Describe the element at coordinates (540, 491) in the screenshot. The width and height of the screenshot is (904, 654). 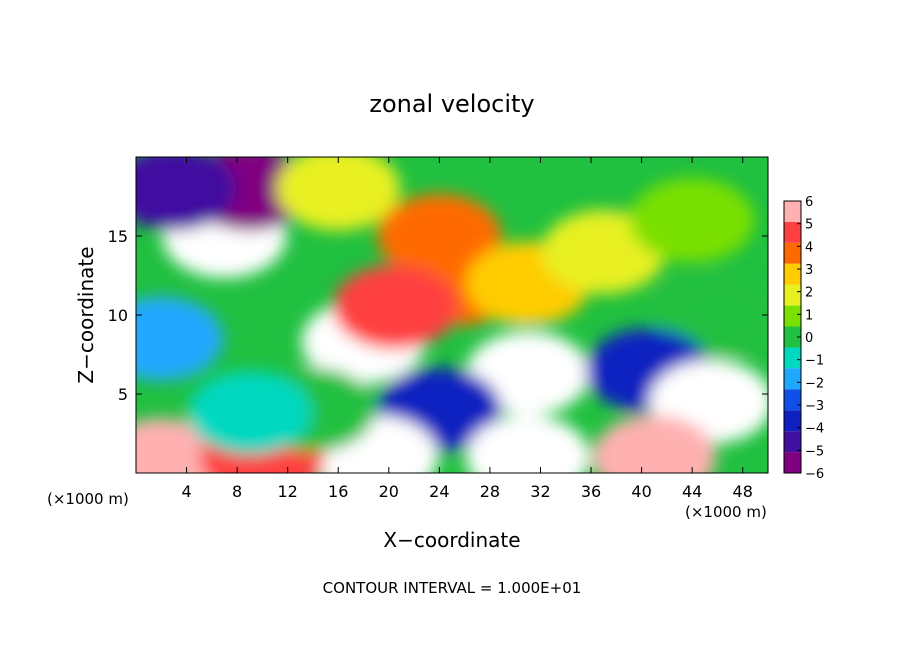
I see `x-tick-label: 32` at that location.